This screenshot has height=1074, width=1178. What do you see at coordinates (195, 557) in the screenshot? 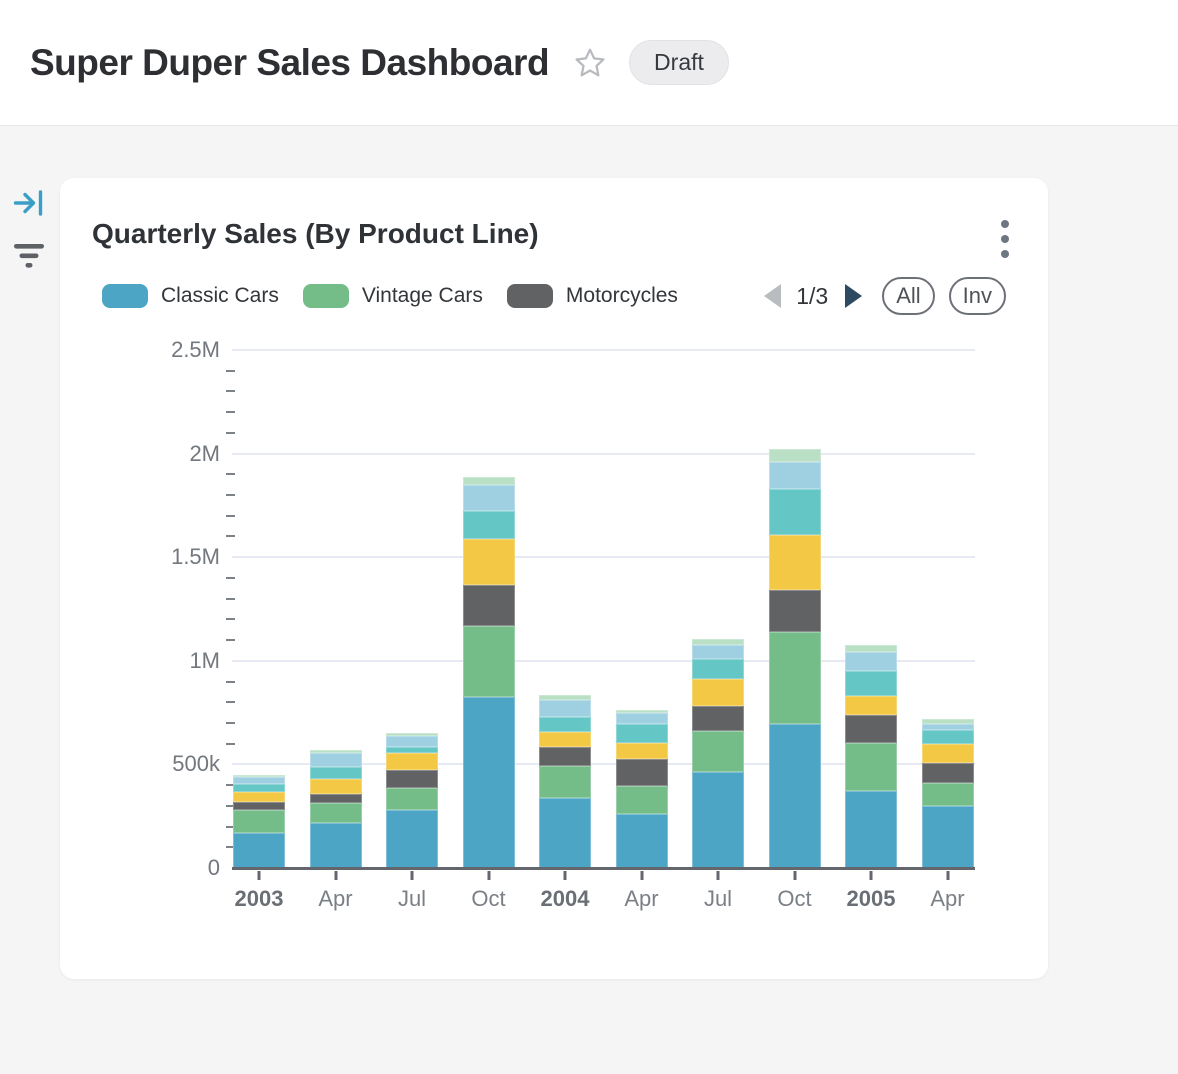
I see `y-axis-tick-label: 1.5M` at bounding box center [195, 557].